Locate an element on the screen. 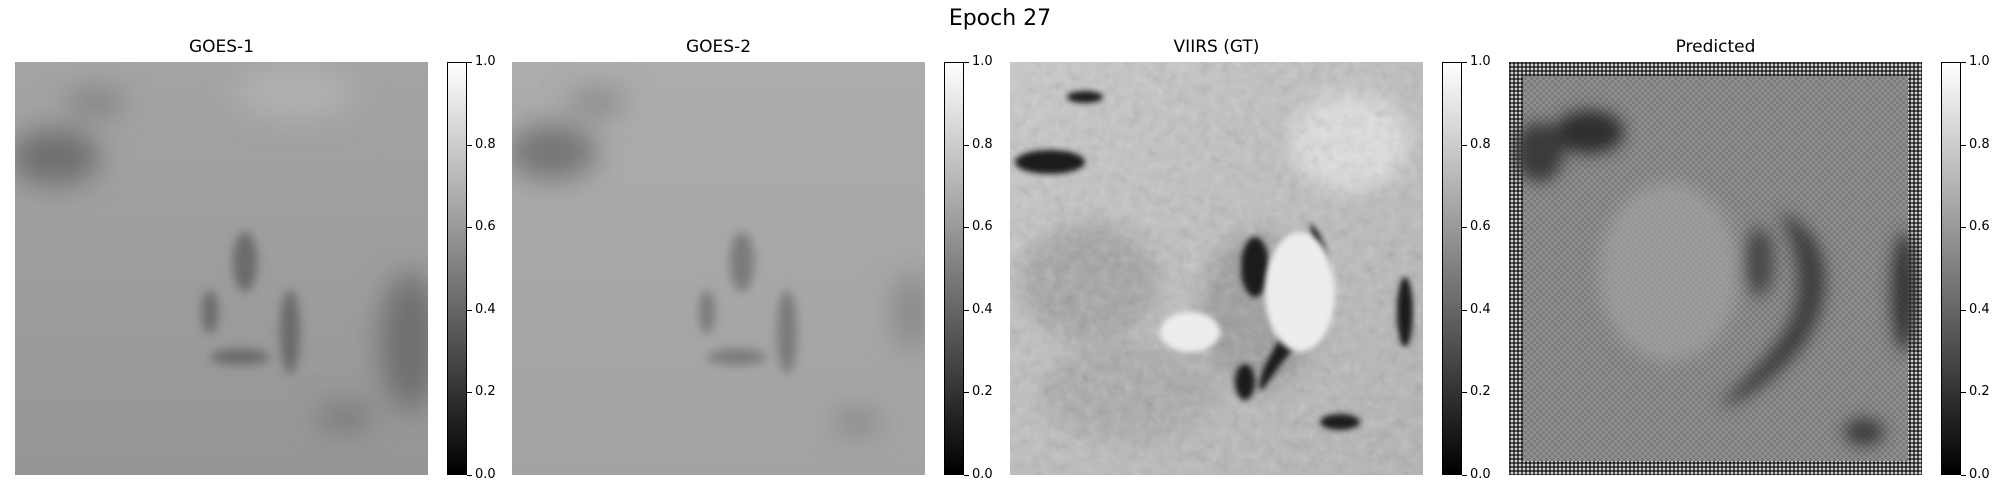 The image size is (2000, 500). panel-title: VIIRS (GT) is located at coordinates (1216, 47).